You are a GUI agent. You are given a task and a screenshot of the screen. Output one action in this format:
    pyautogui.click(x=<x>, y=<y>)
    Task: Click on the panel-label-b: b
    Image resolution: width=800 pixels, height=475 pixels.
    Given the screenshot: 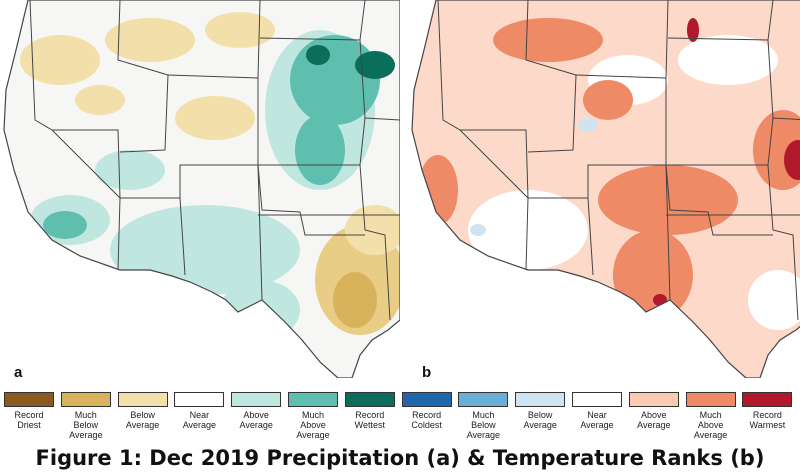 What is the action you would take?
    pyautogui.click(x=427, y=372)
    